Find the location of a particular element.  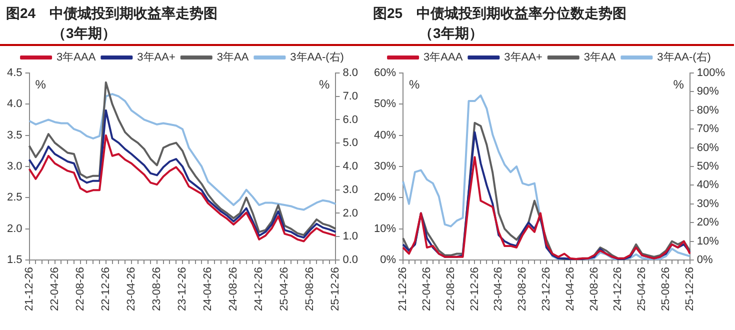

y2-tick-label: 90% is located at coordinates (708, 92).